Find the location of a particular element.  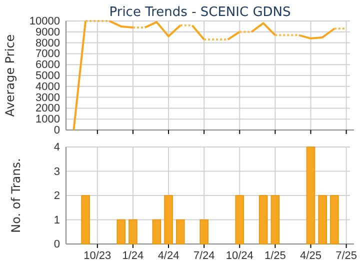

y-tick-label: 4000 is located at coordinates (48, 86).